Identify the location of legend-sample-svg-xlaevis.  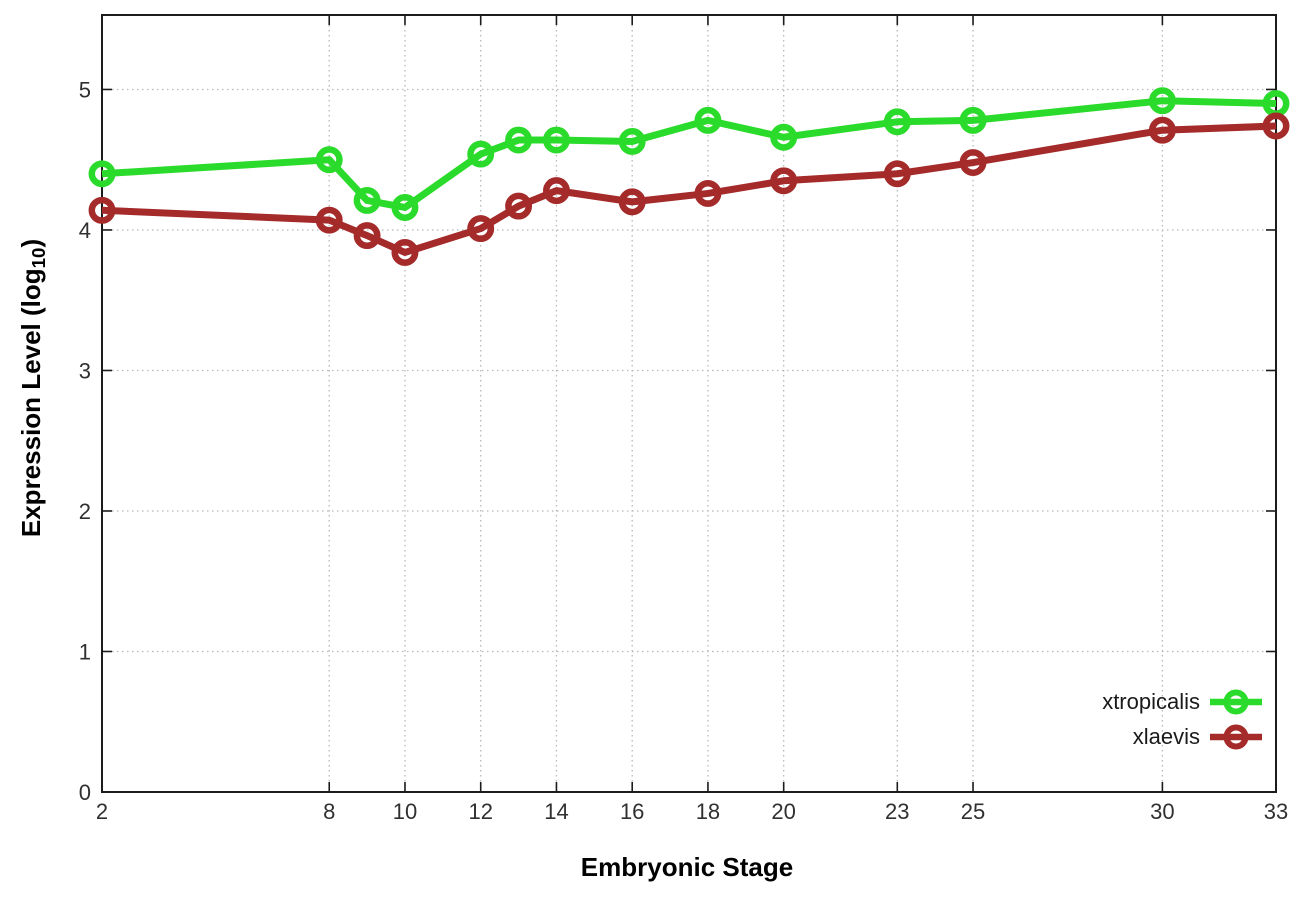
(1236, 736).